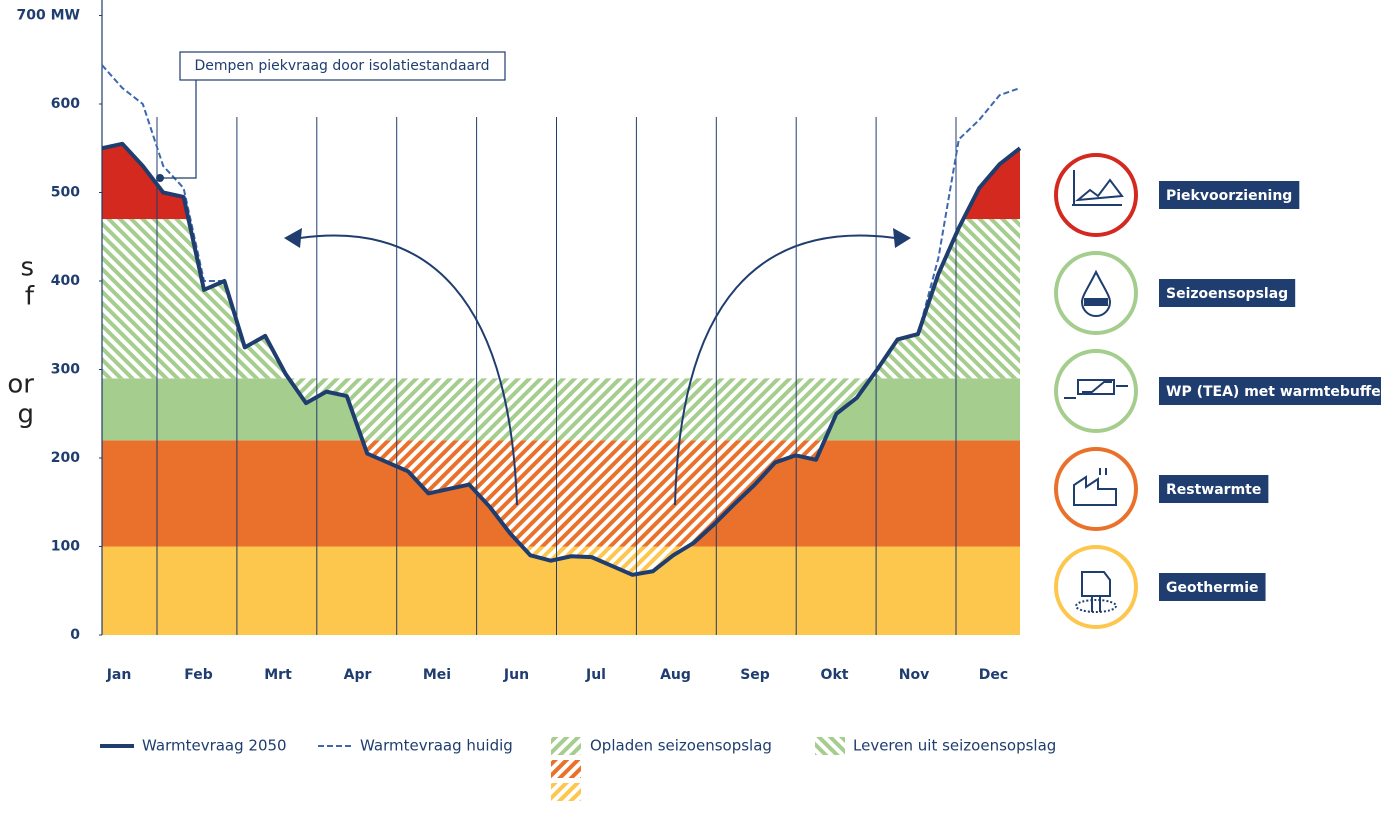  Describe the element at coordinates (681, 746) in the screenshot. I see `legend-label: Opladen seizoensopslag` at that location.